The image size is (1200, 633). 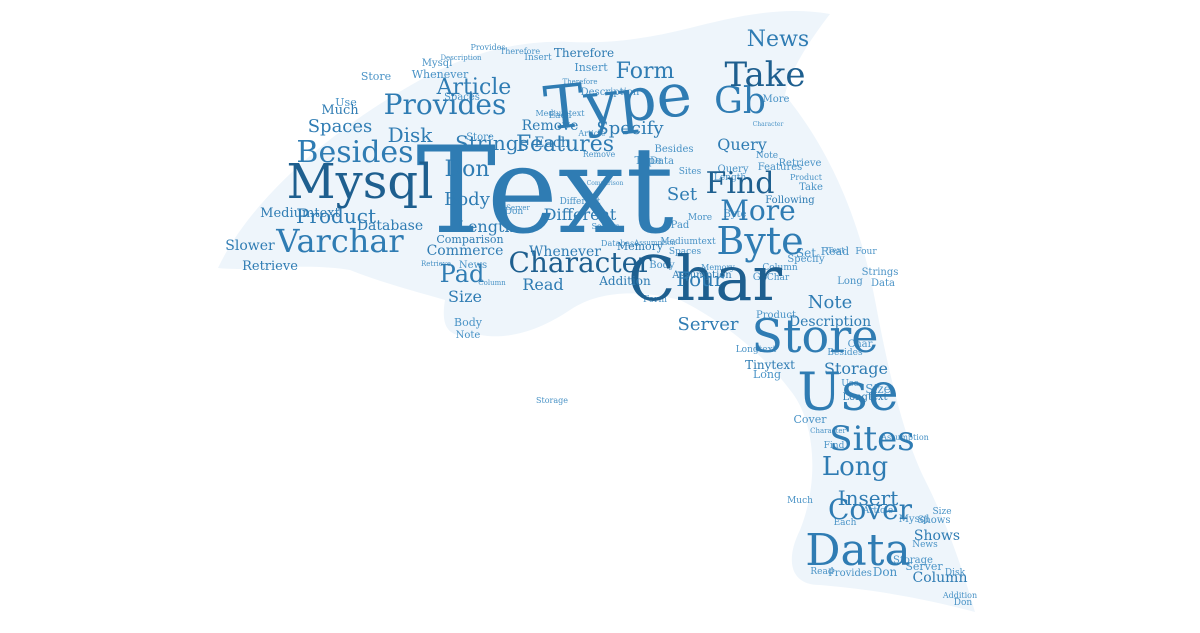 What do you see at coordinates (790, 200) in the screenshot?
I see `cloud-word: Following` at bounding box center [790, 200].